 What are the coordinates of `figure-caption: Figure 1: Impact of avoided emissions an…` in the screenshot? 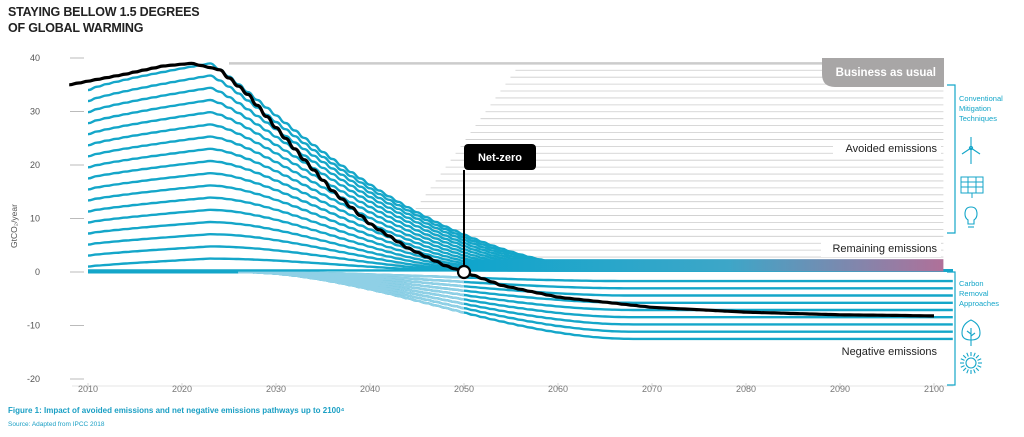 It's located at (176, 410).